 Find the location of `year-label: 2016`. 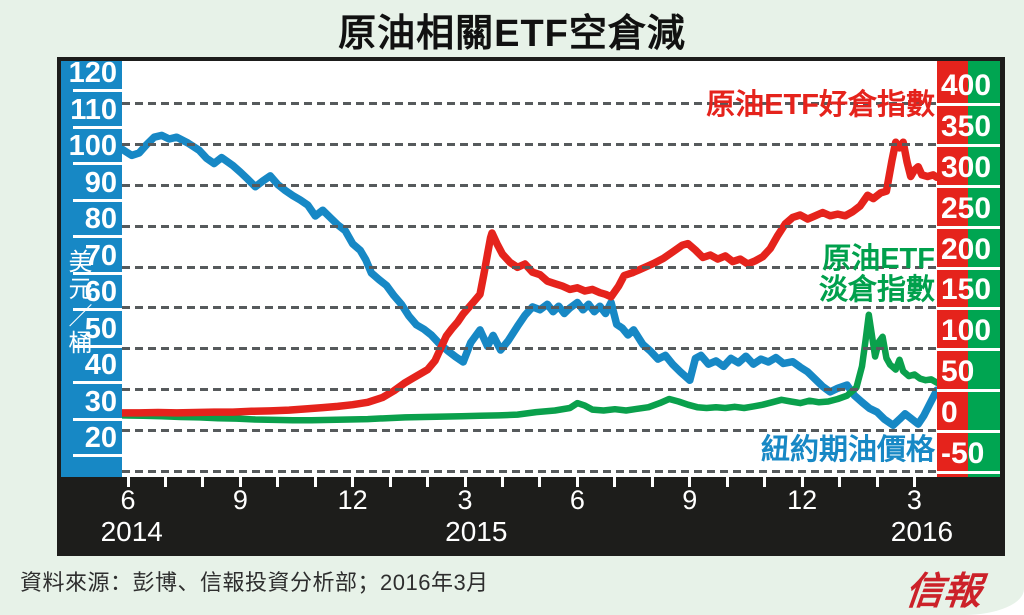

year-label: 2016 is located at coordinates (922, 531).